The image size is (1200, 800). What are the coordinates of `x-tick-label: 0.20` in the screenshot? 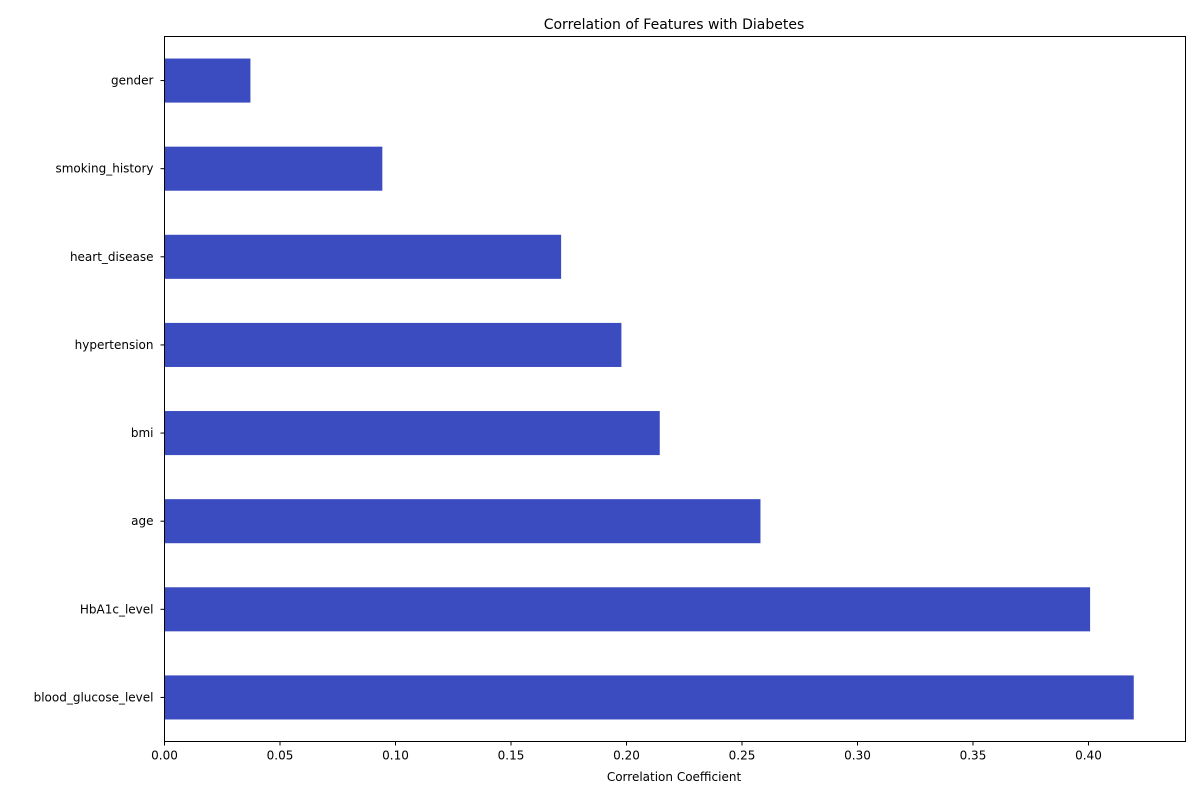 It's located at (626, 756).